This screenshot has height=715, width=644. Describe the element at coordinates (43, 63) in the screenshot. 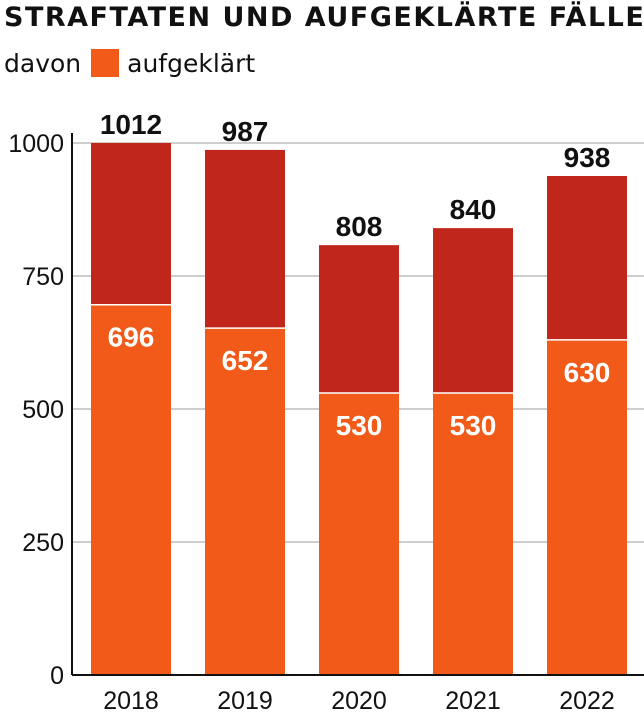

I see `legend-prefix: davon` at that location.